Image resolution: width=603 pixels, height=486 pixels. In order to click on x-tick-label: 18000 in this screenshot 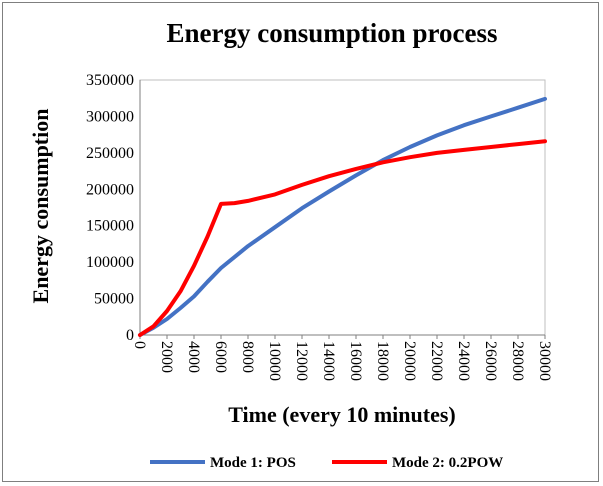, I will do `click(382, 361)`.